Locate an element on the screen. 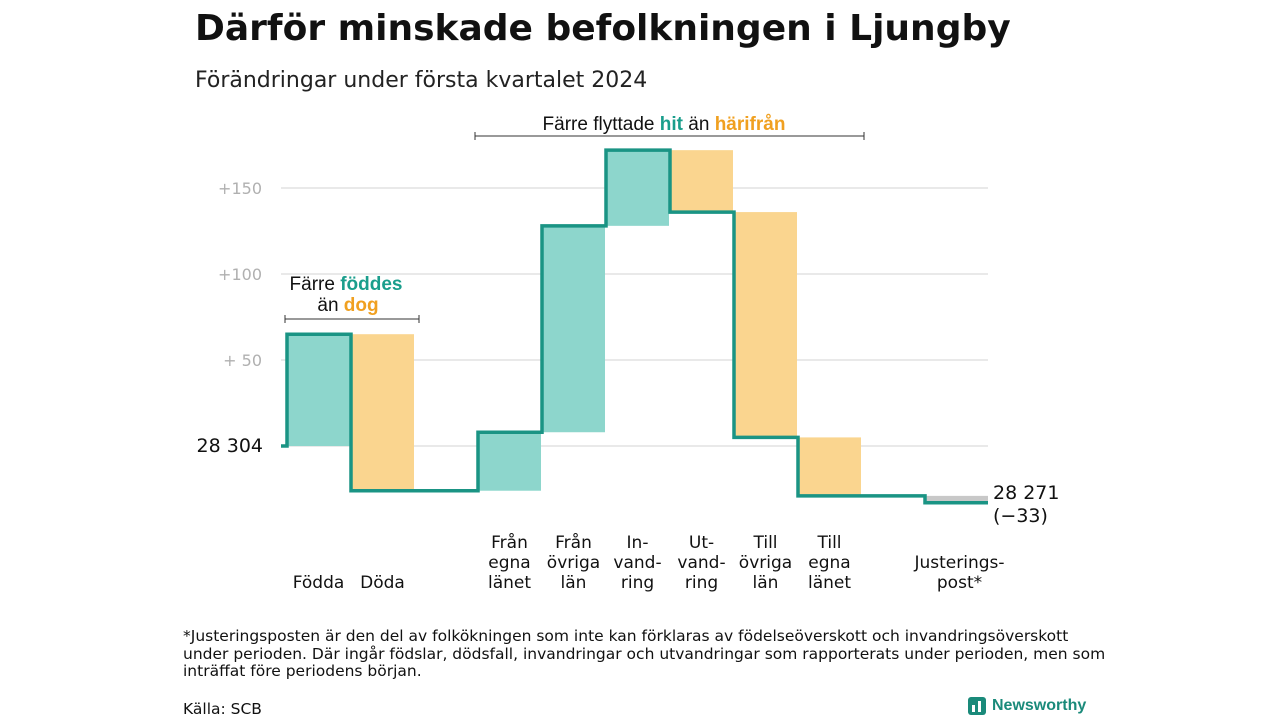  category-label: Från egna länet is located at coordinates (509, 562).